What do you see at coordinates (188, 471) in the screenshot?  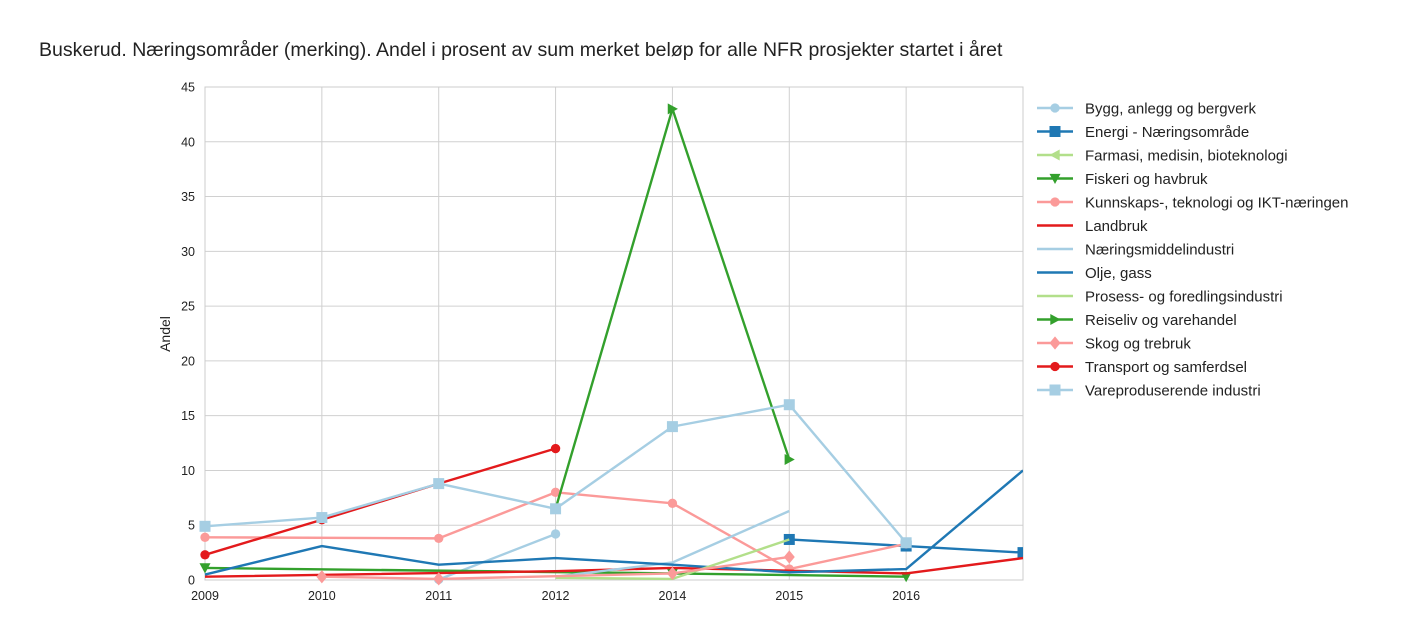 I see `y-tick-label: 10` at bounding box center [188, 471].